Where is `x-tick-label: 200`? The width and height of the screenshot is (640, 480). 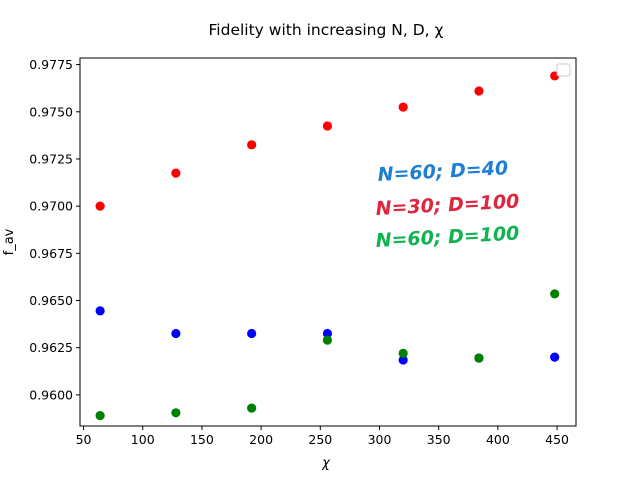
x-tick-label: 200 is located at coordinates (261, 439).